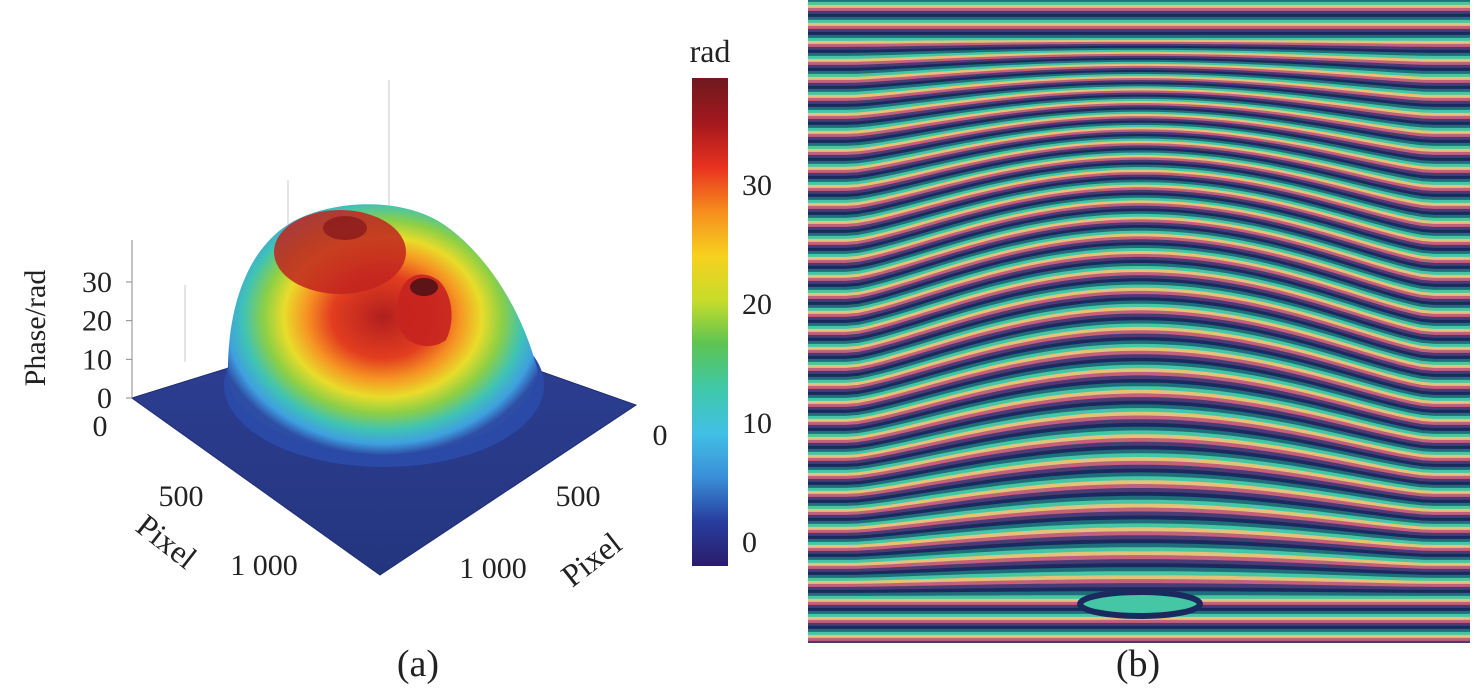 The image size is (1476, 696). What do you see at coordinates (578, 496) in the screenshot?
I see `y-tick-label-500: 500` at bounding box center [578, 496].